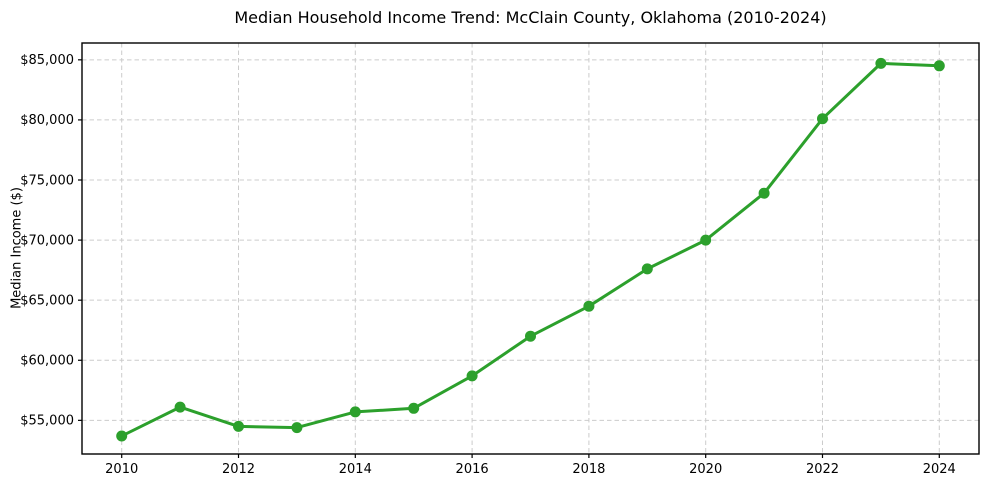 The height and width of the screenshot is (490, 989). What do you see at coordinates (822, 119) in the screenshot?
I see `data-point-2022` at bounding box center [822, 119].